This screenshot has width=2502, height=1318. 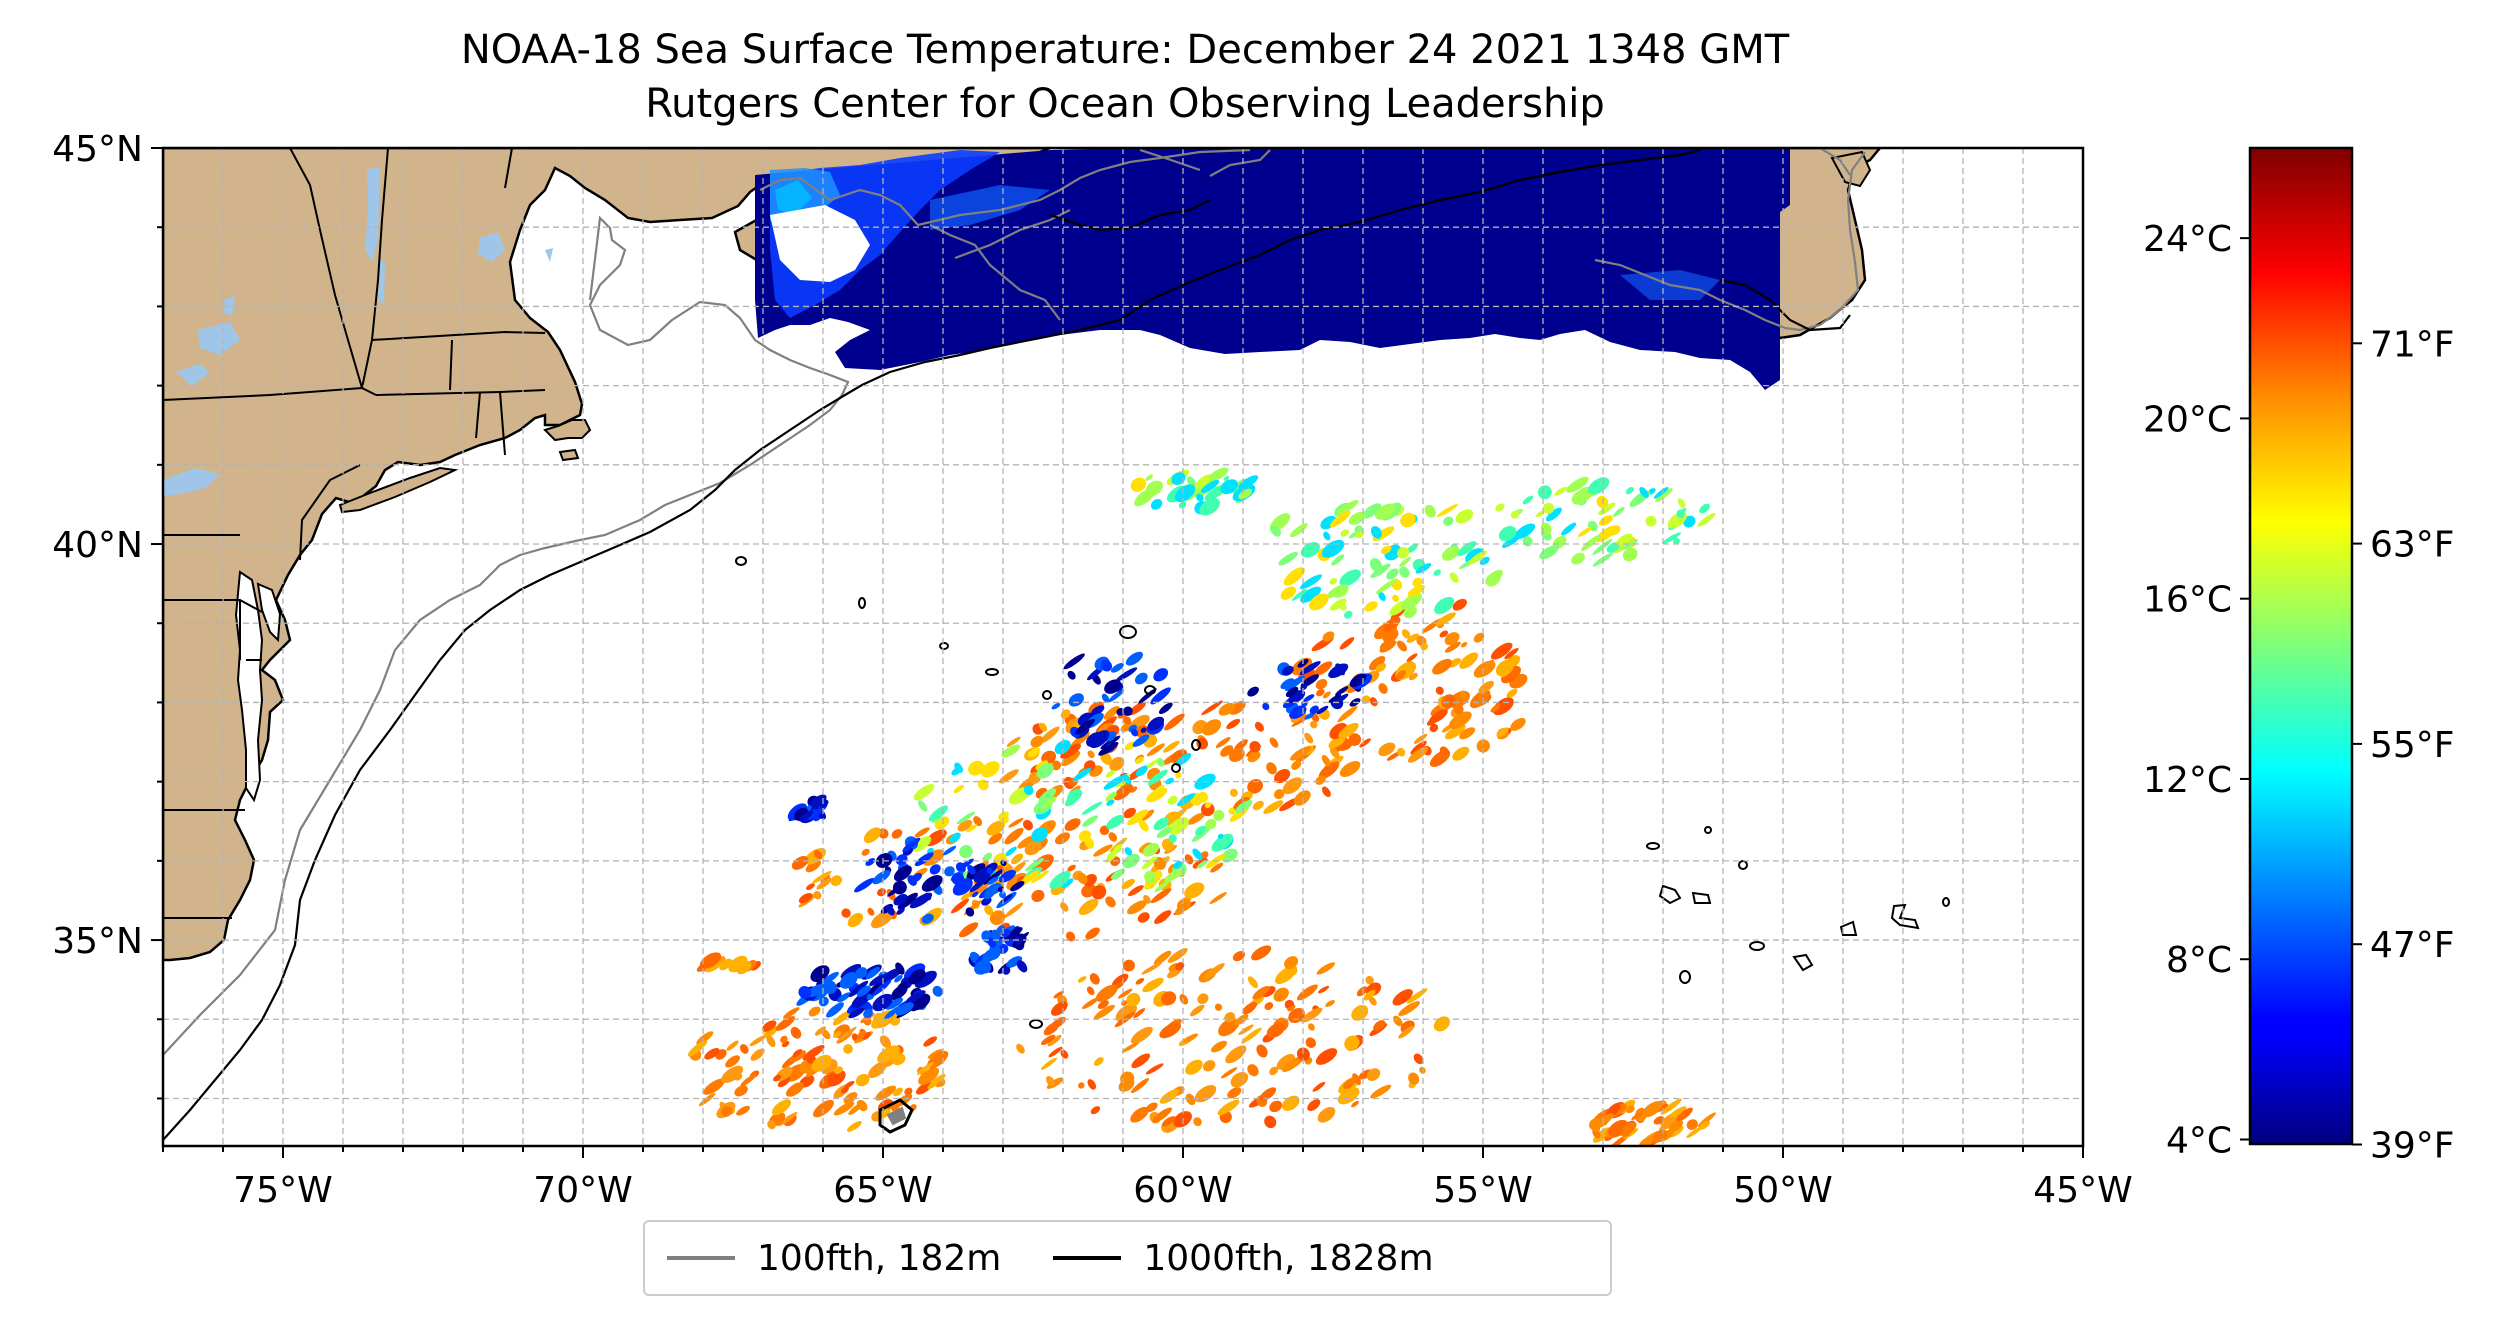 What do you see at coordinates (2199, 1140) in the screenshot?
I see `celsius-tick-label: 4°C` at bounding box center [2199, 1140].